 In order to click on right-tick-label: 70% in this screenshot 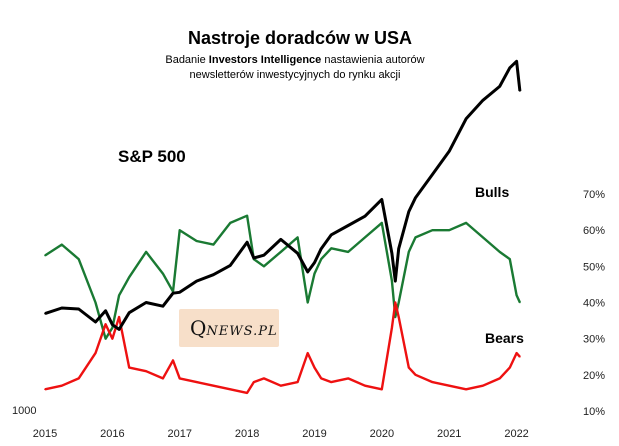, I will do `click(594, 195)`.